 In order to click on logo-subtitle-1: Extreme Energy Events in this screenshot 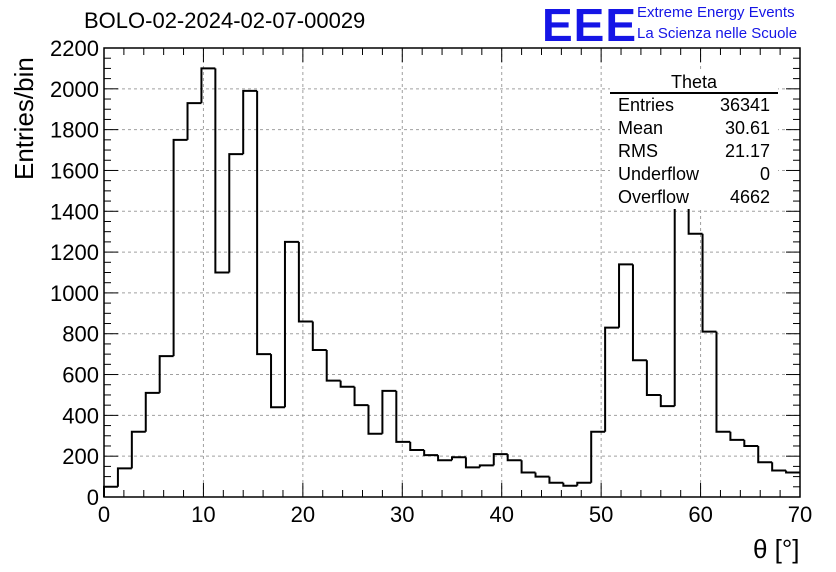, I will do `click(716, 12)`.